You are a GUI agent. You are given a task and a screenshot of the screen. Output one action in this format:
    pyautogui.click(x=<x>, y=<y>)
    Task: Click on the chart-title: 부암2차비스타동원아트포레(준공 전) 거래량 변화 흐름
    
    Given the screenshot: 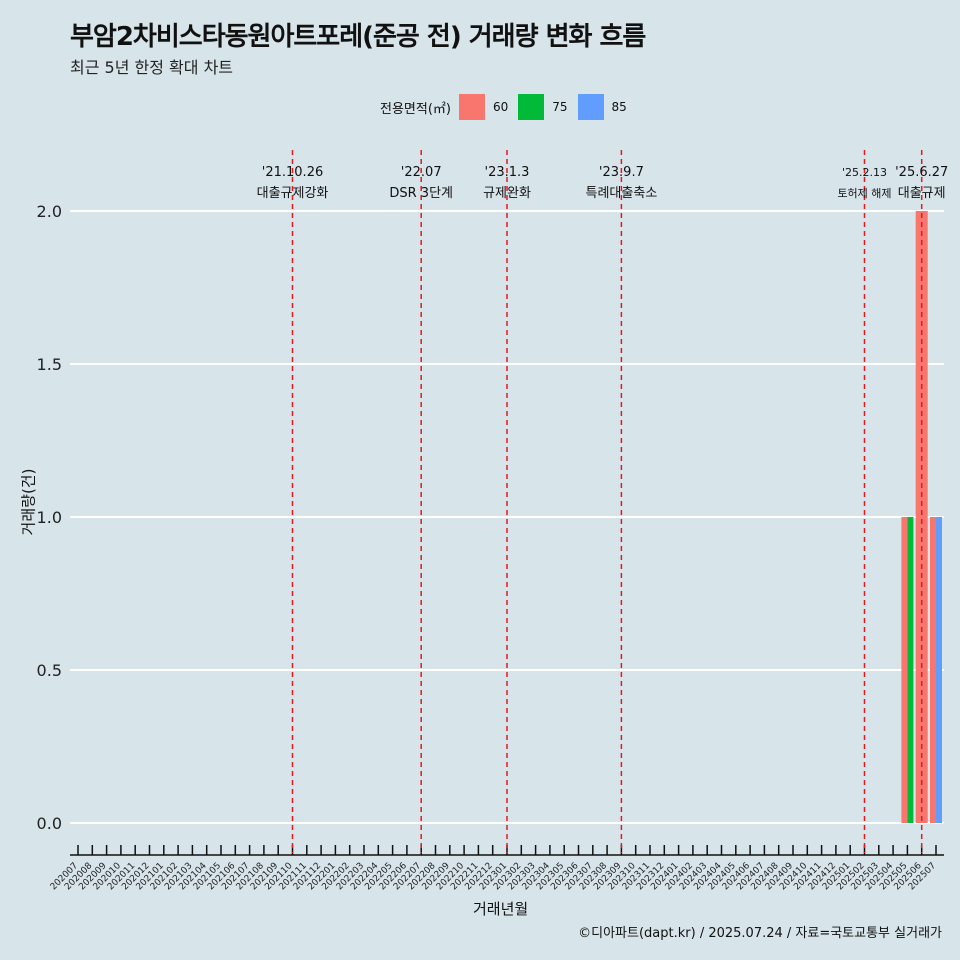 What is the action you would take?
    pyautogui.click(x=358, y=37)
    